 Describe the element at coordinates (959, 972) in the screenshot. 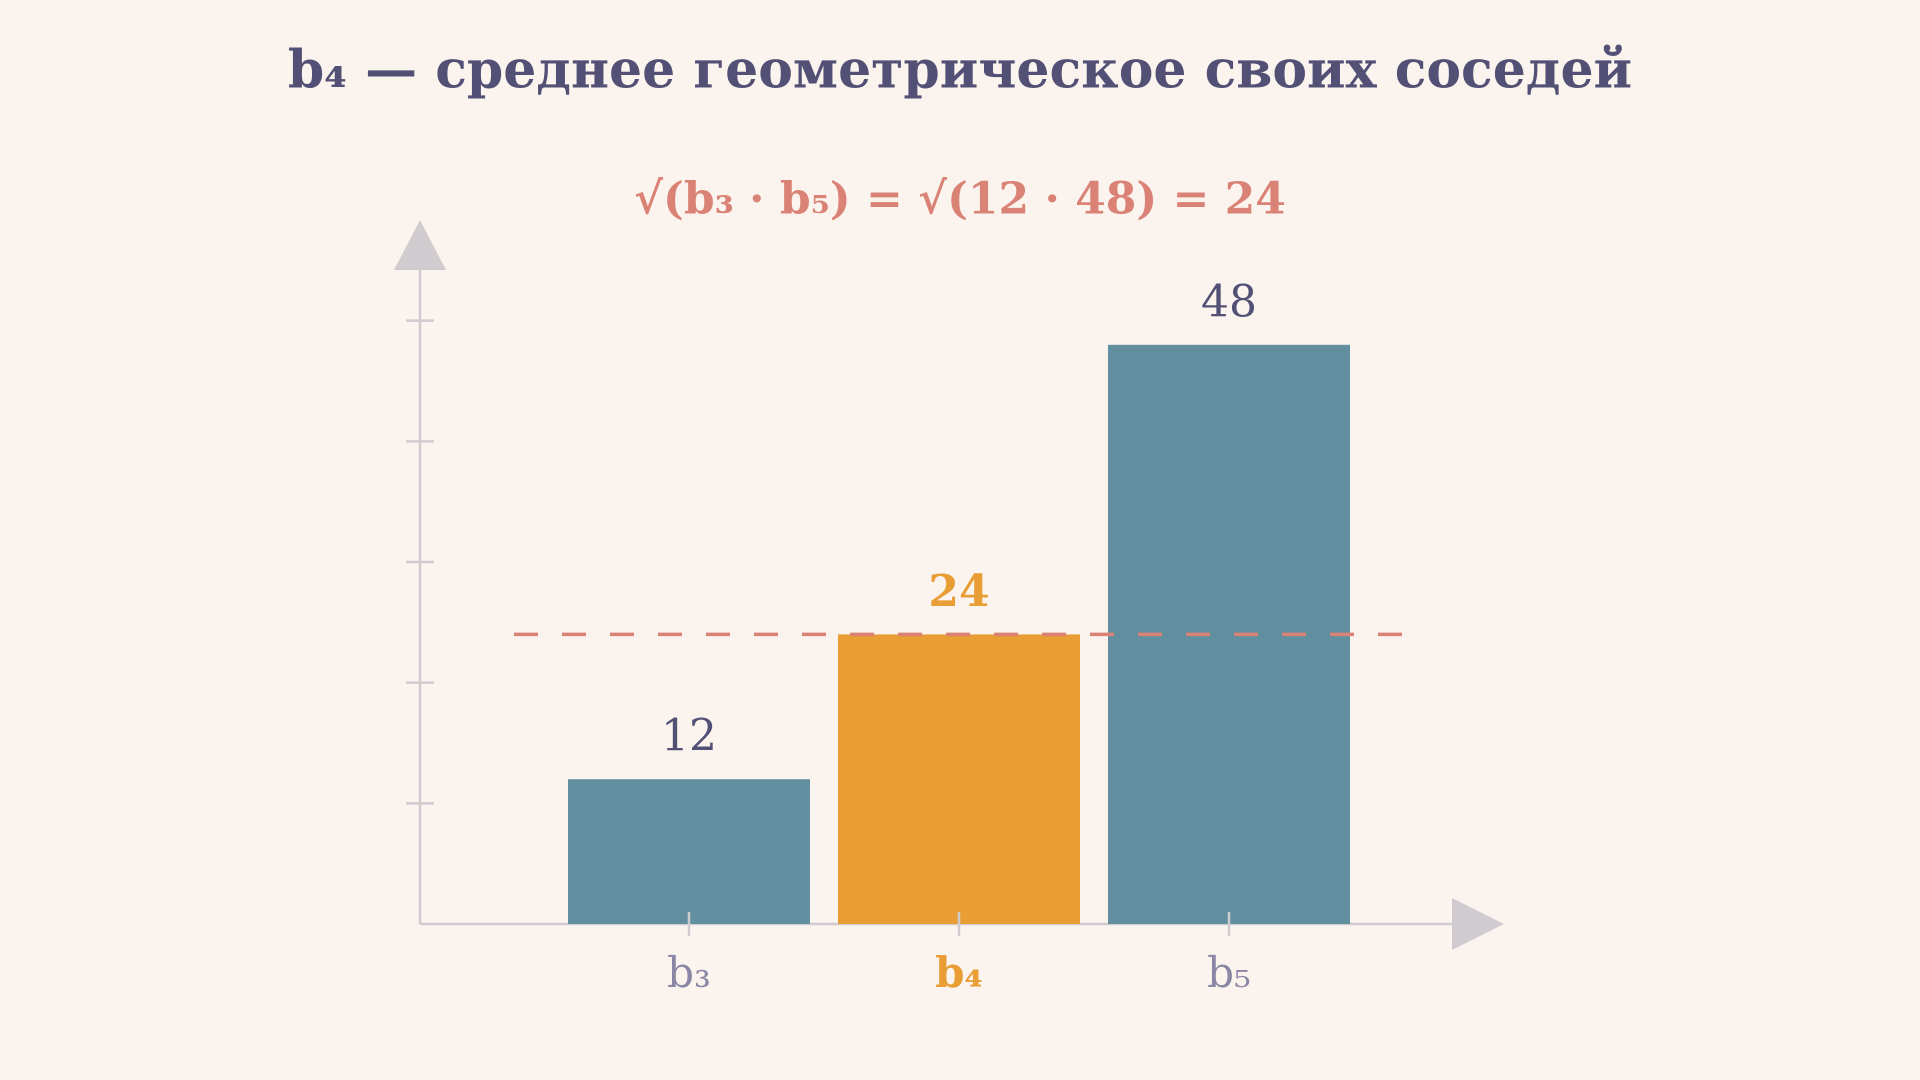

I see `x-tick-label: b₄` at that location.